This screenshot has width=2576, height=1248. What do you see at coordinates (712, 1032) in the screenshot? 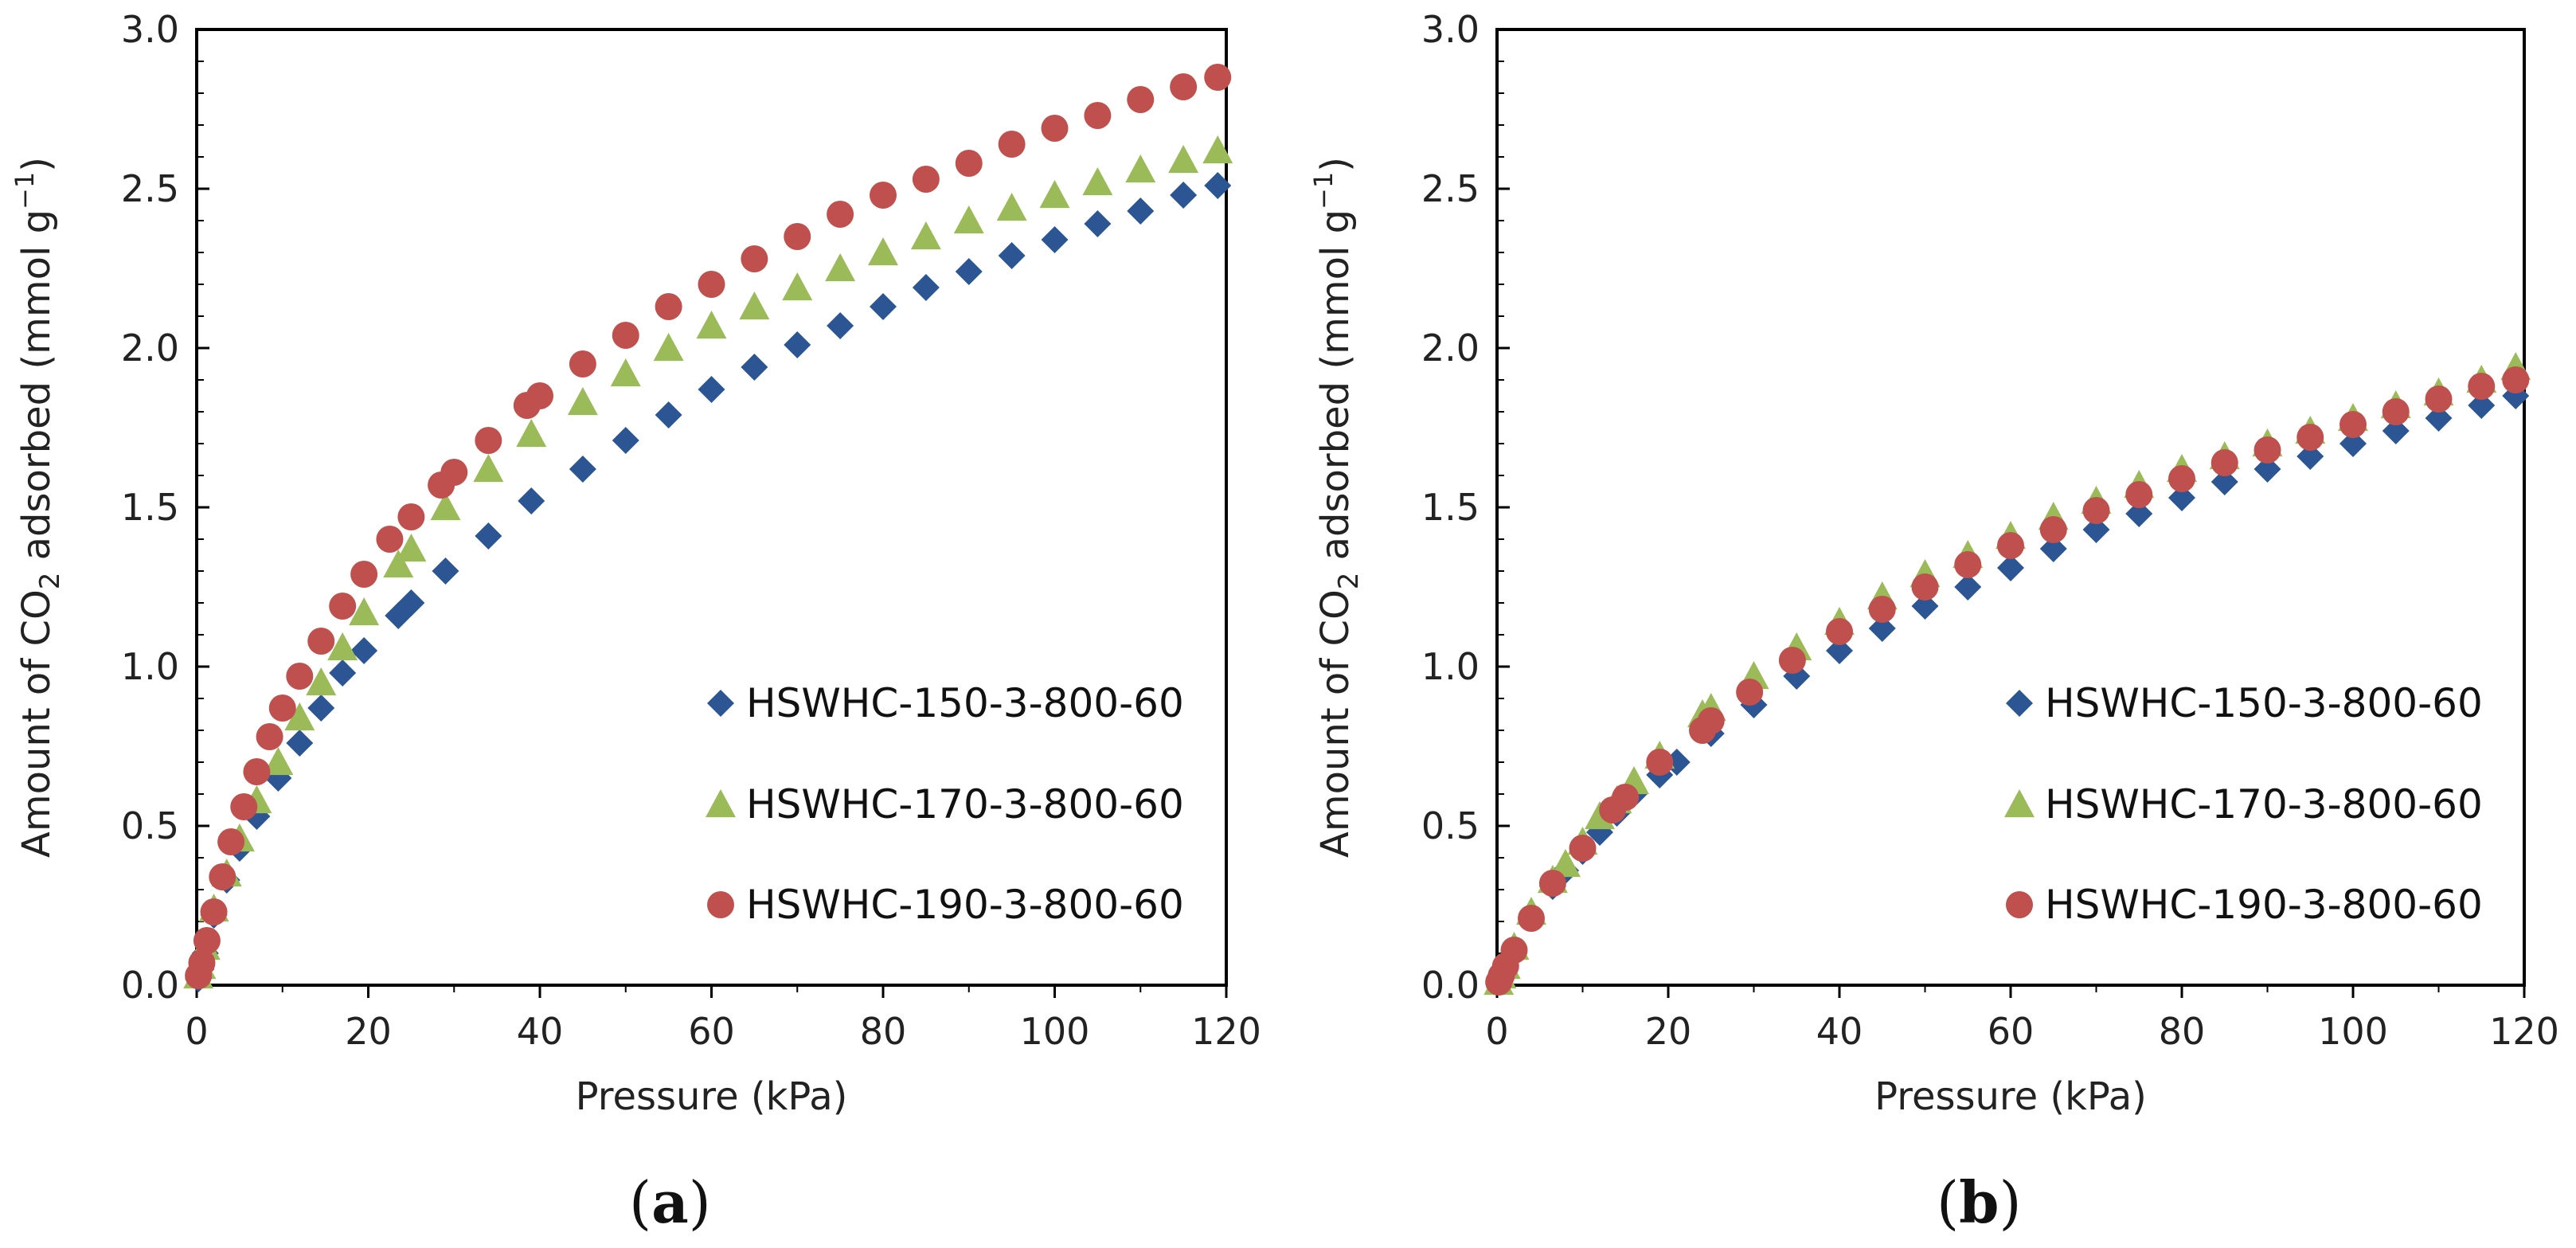
I see `x-tick-label: 60` at bounding box center [712, 1032].